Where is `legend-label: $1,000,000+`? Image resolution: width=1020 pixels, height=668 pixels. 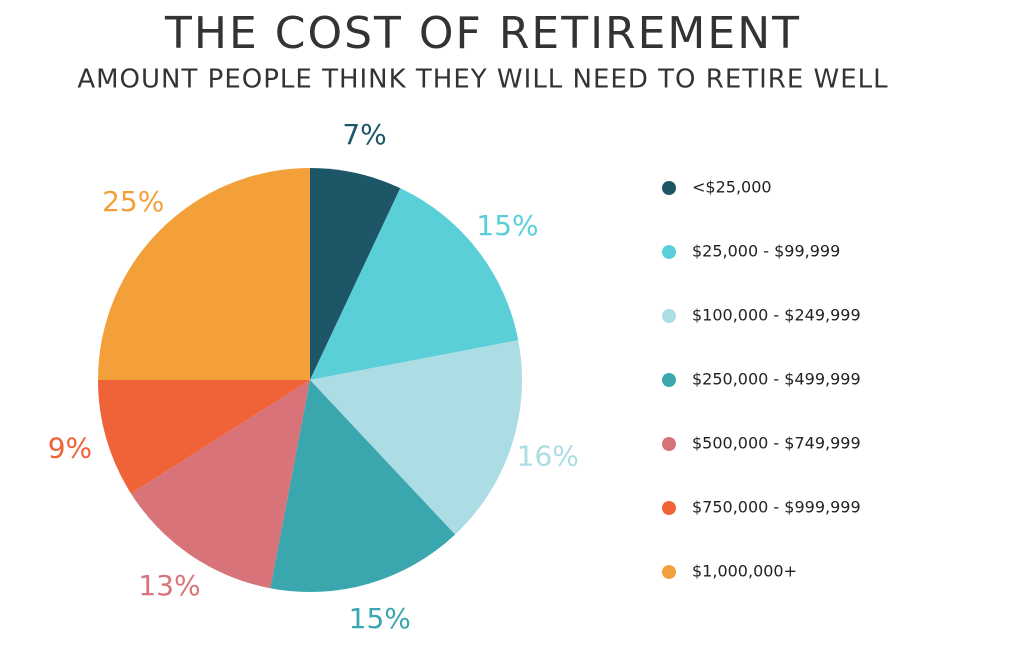 legend-label: $1,000,000+ is located at coordinates (744, 571).